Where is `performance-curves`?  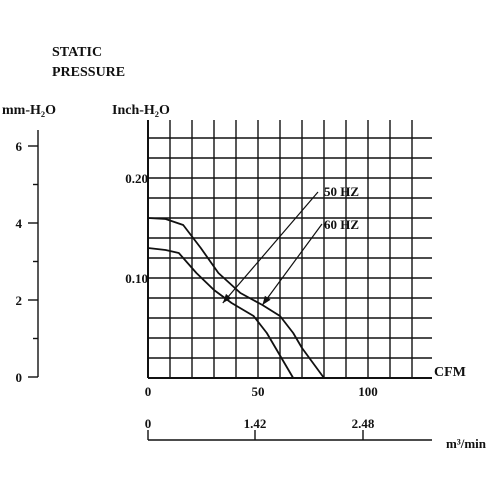
performance-curves is located at coordinates (236, 298).